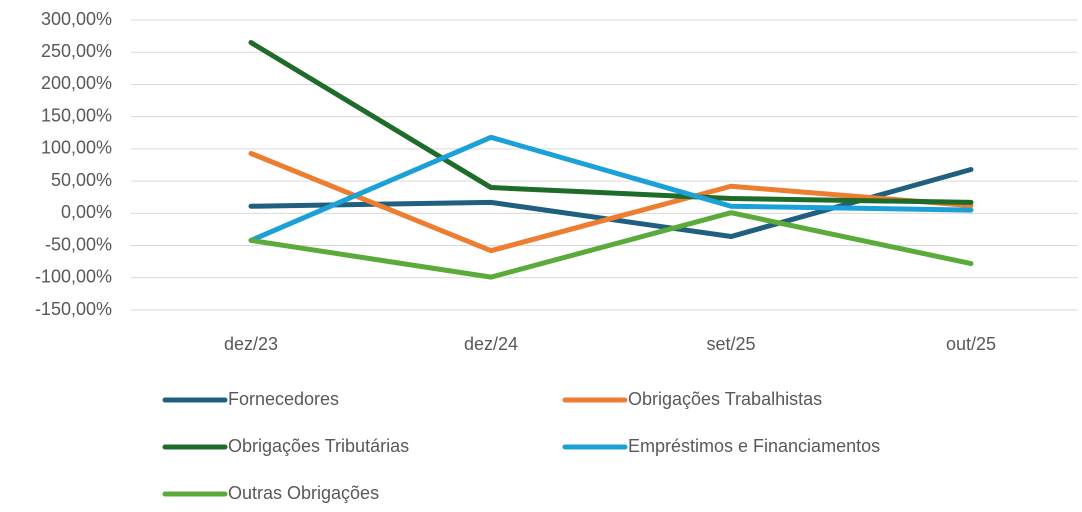 The height and width of the screenshot is (512, 1082). What do you see at coordinates (971, 344) in the screenshot?
I see `x-tick-label: out/25` at bounding box center [971, 344].